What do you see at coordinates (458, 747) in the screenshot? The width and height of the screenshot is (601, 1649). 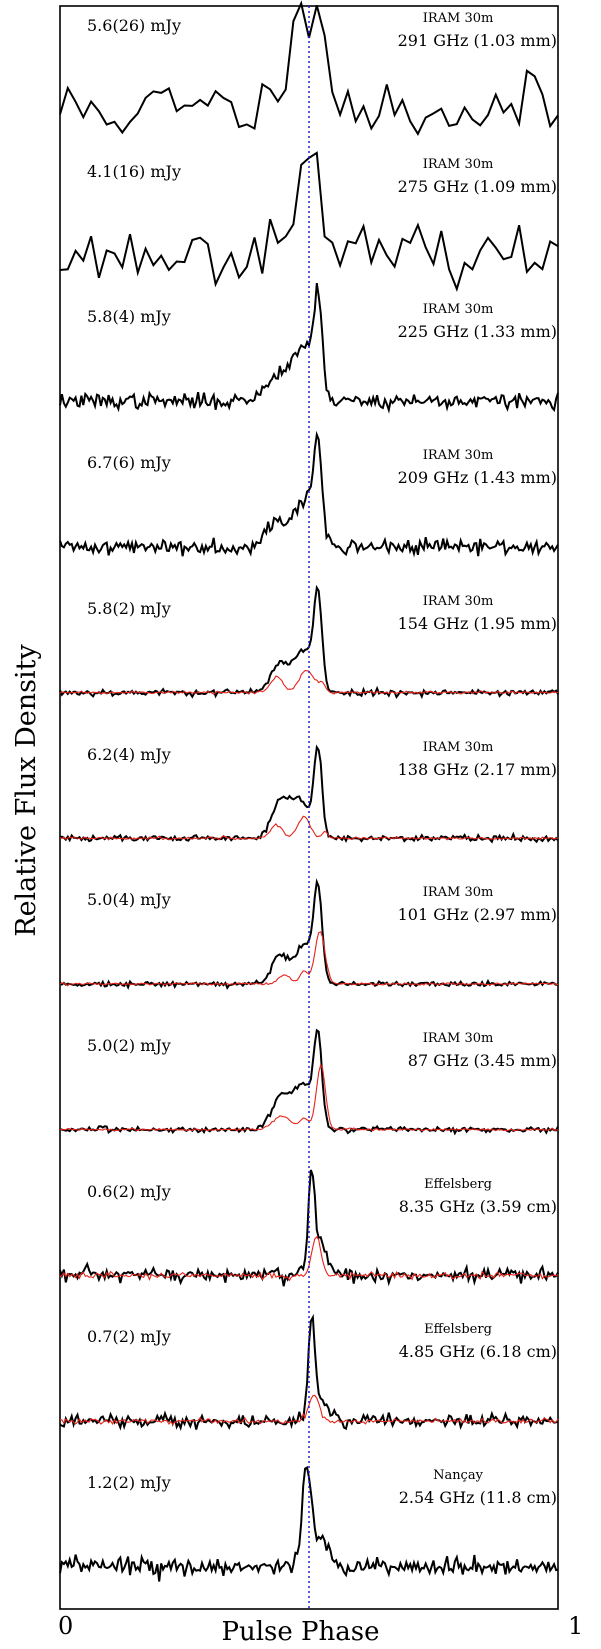 I see `telescope-label-panel-6: IRAM 30m` at bounding box center [458, 747].